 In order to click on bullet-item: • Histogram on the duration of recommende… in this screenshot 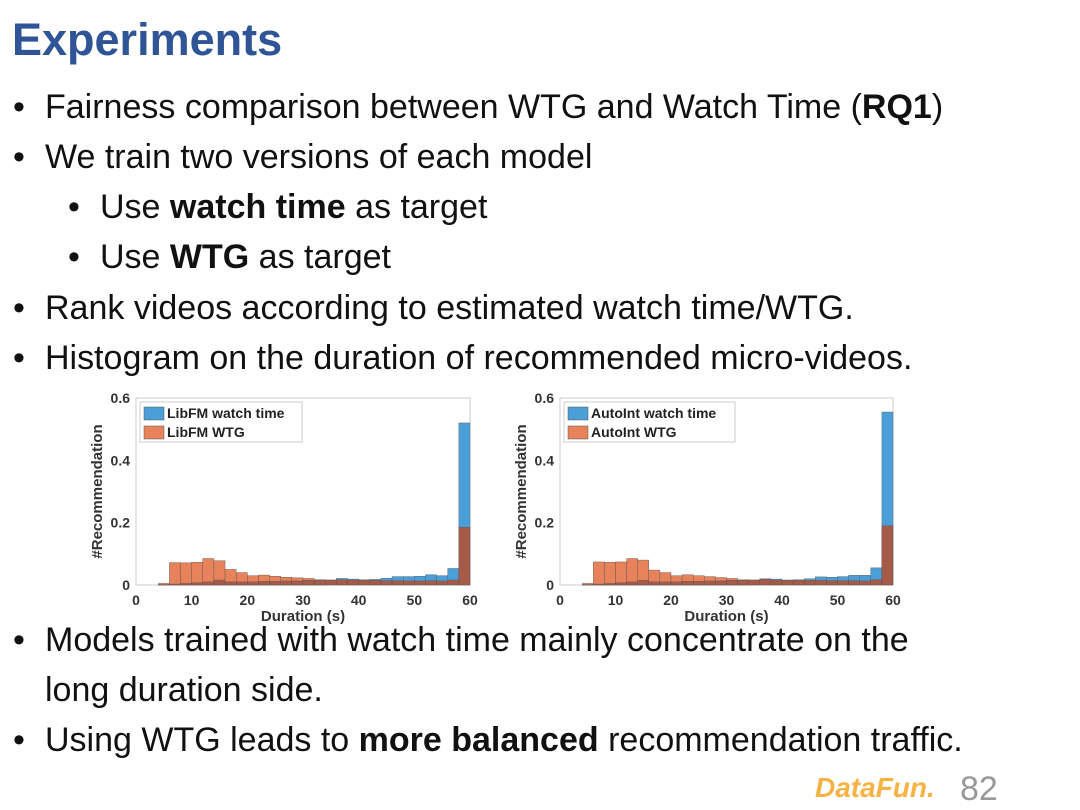, I will do `click(462, 358)`.